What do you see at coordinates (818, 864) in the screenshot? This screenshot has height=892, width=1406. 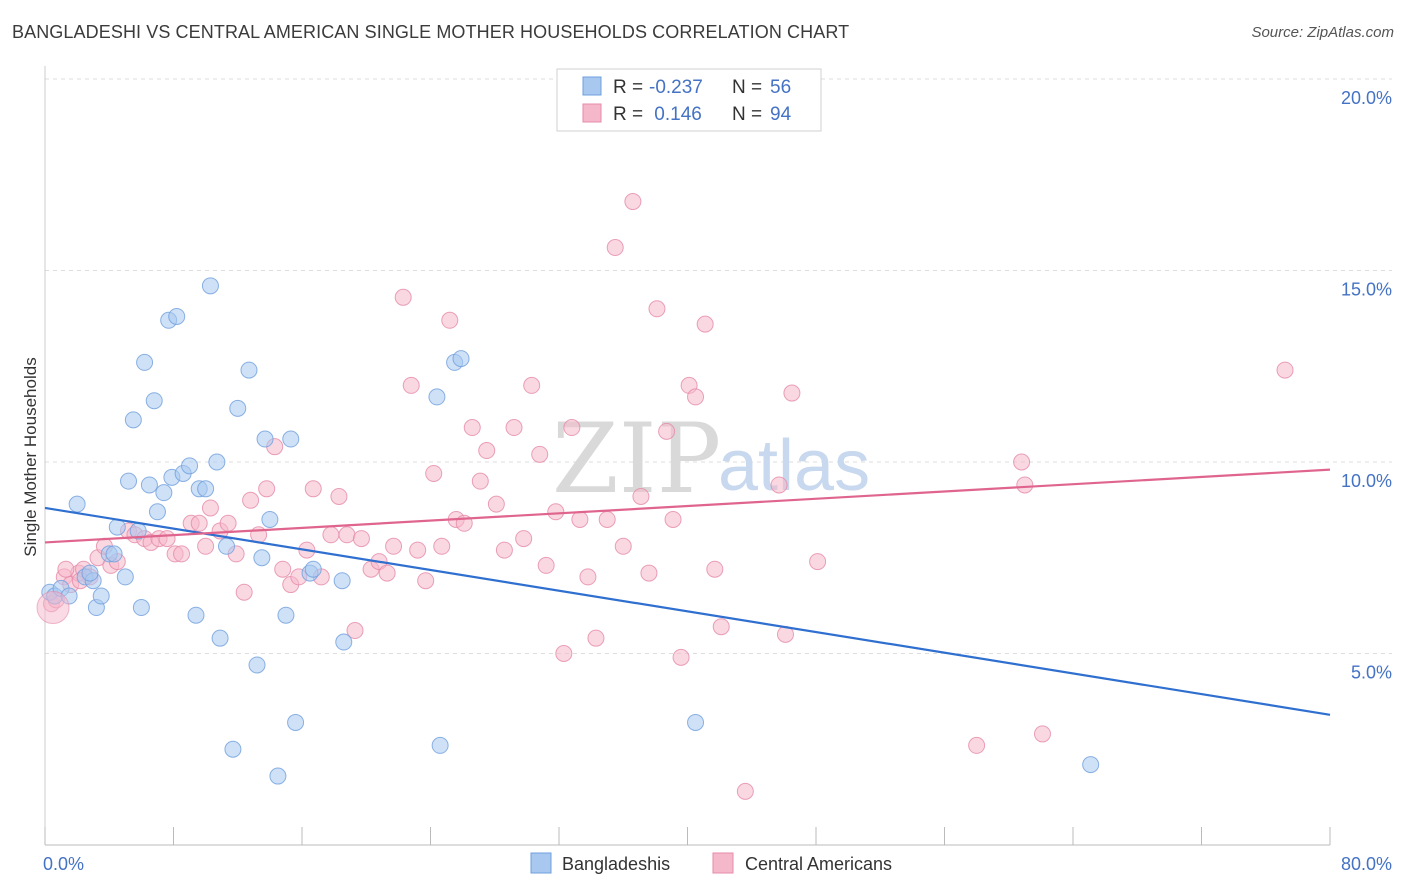 I see `bottom-legend-label-2: Central Americans` at bounding box center [818, 864].